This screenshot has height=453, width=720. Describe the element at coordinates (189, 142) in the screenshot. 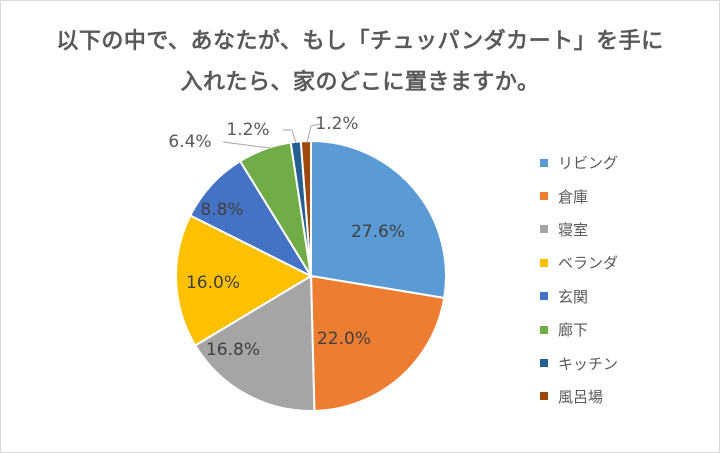

I see `data-label: 6.4%` at that location.